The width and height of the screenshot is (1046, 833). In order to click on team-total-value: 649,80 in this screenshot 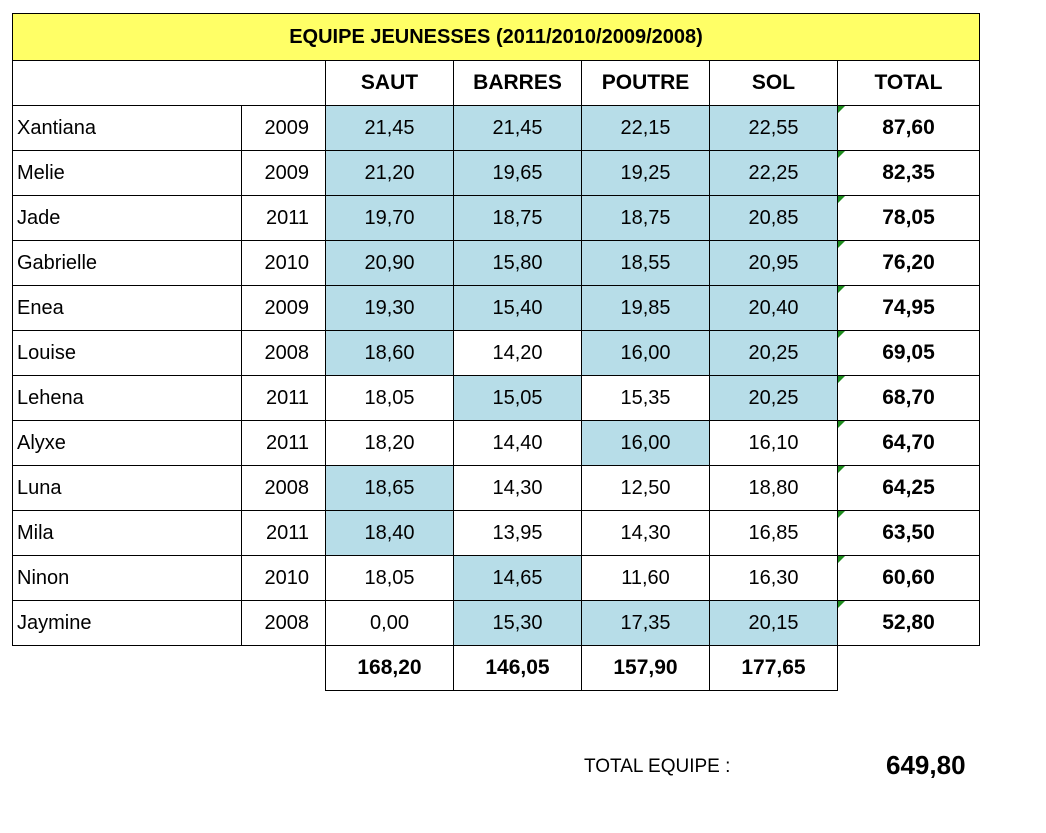, I will do `click(926, 765)`.